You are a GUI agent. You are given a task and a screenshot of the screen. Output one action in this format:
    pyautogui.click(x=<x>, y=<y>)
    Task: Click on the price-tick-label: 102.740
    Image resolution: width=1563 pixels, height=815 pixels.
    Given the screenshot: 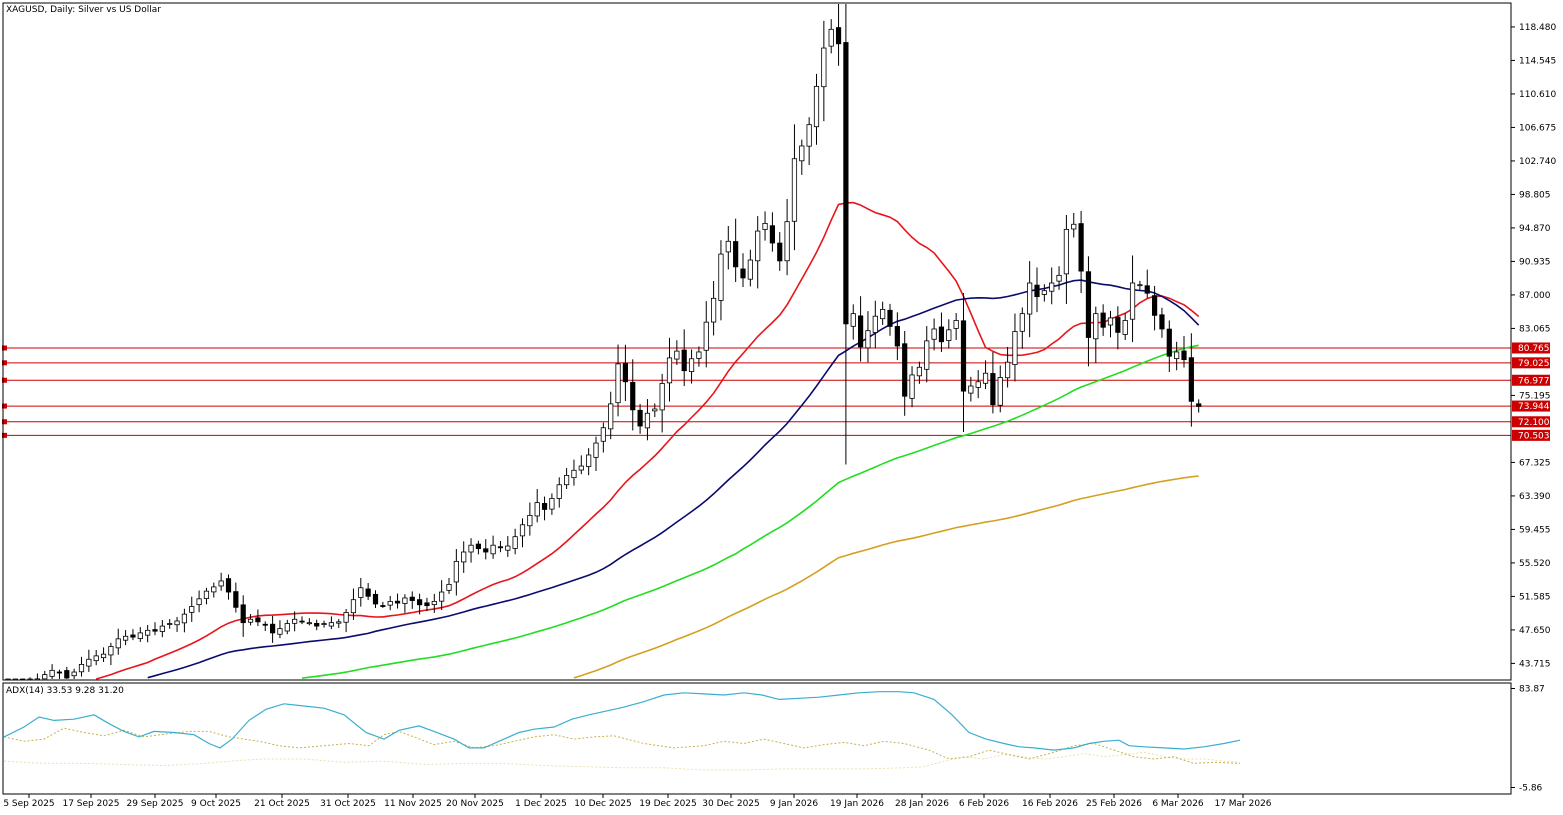 What is the action you would take?
    pyautogui.click(x=1537, y=162)
    